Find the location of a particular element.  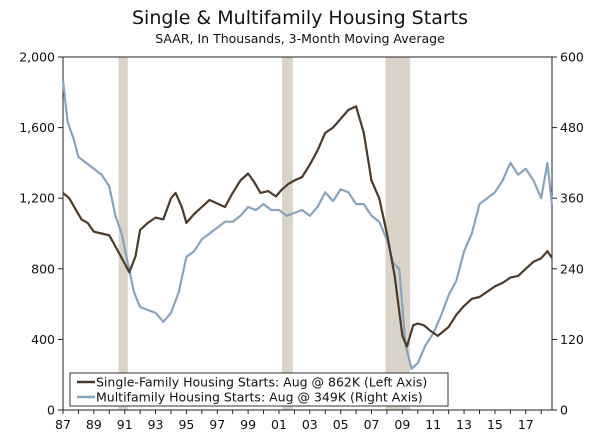

y-left-tick-label: 0 is located at coordinates (51, 410).